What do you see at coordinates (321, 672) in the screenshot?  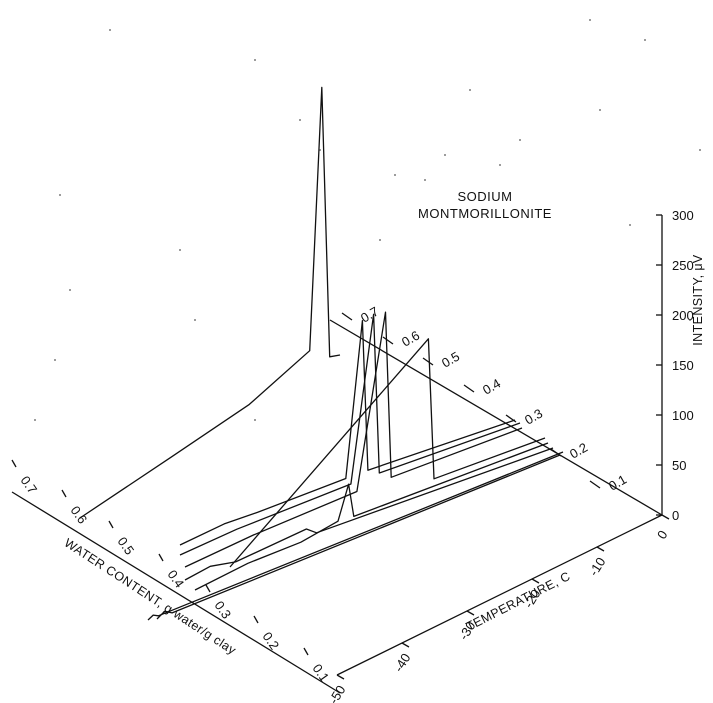 I see `water-front-tick-label: 0.1` at bounding box center [321, 672].